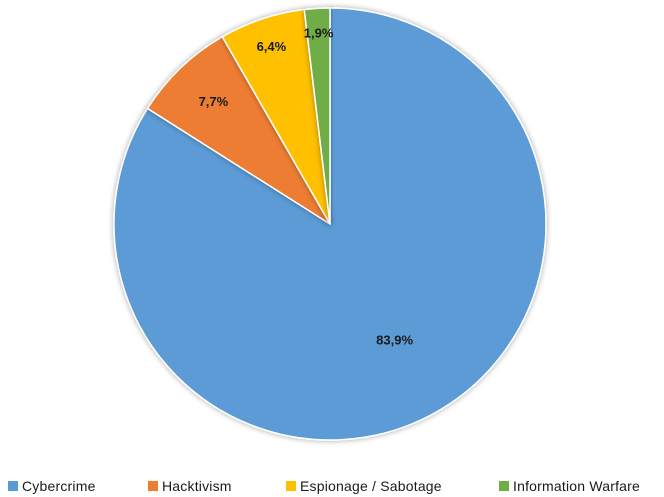 The width and height of the screenshot is (664, 497). What do you see at coordinates (394, 340) in the screenshot?
I see `data-label-cybercrime: 83,9%` at bounding box center [394, 340].